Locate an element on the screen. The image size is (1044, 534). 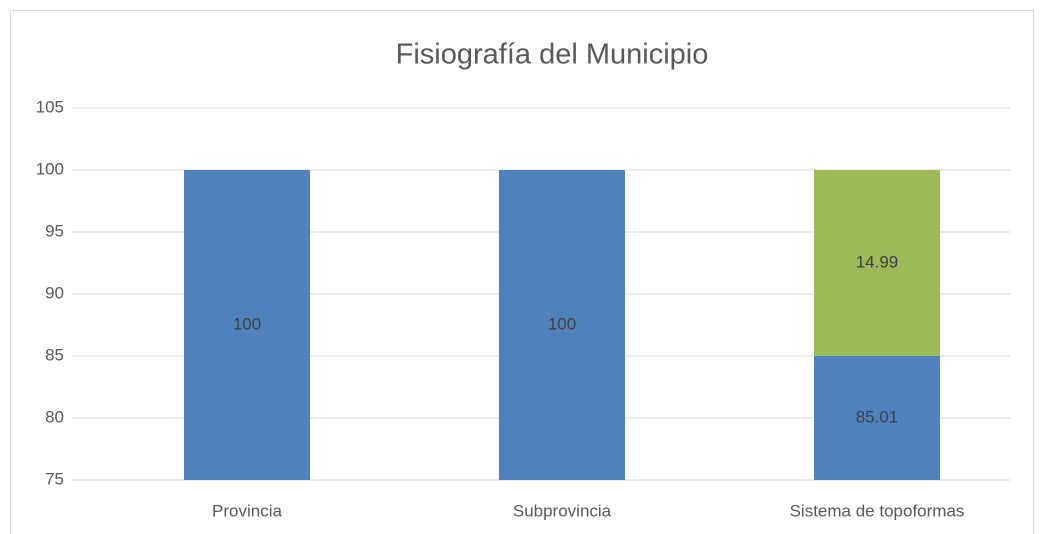
y-tick-label: 75 is located at coordinates (54, 478).